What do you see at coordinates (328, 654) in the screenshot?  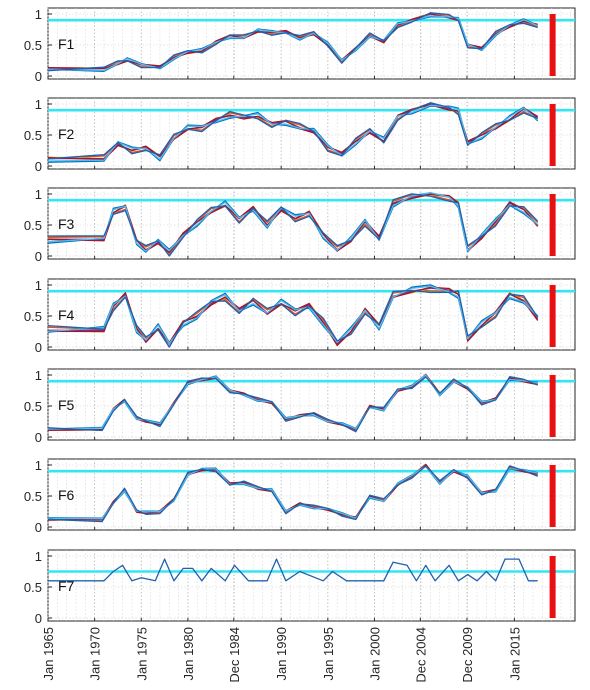 I see `x-tick-label: Jan 1995` at bounding box center [328, 654].